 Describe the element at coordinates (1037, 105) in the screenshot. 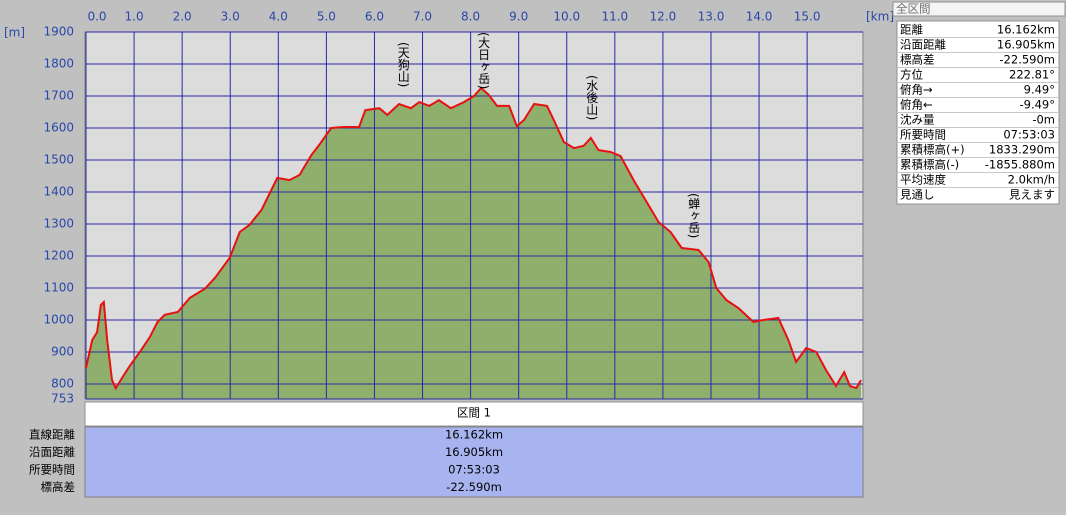

I see `panel-value: -9.49°` at that location.